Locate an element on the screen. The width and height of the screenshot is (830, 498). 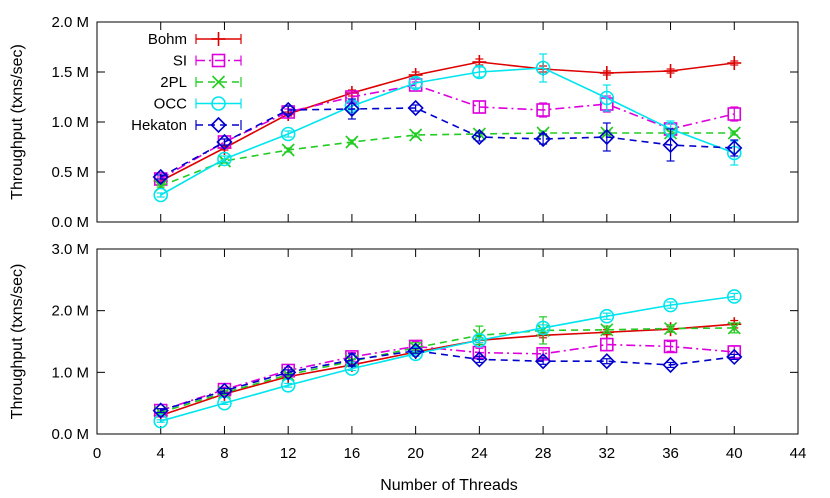
y-tick-label: 3.0 M is located at coordinates (70, 249).